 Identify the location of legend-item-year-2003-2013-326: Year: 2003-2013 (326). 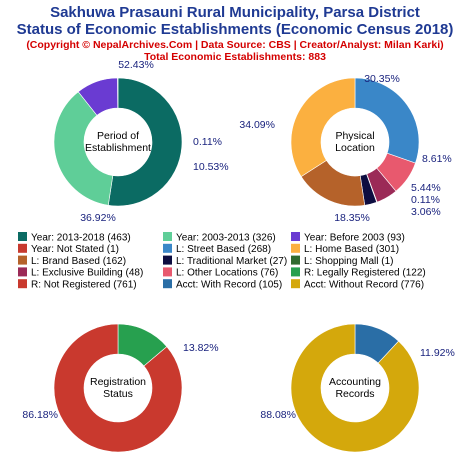
(219, 237).